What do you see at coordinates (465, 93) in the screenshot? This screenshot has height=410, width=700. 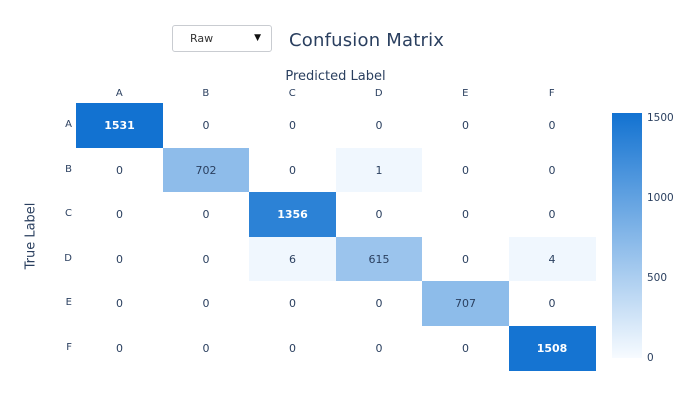 I see `column-label-e: E` at bounding box center [465, 93].